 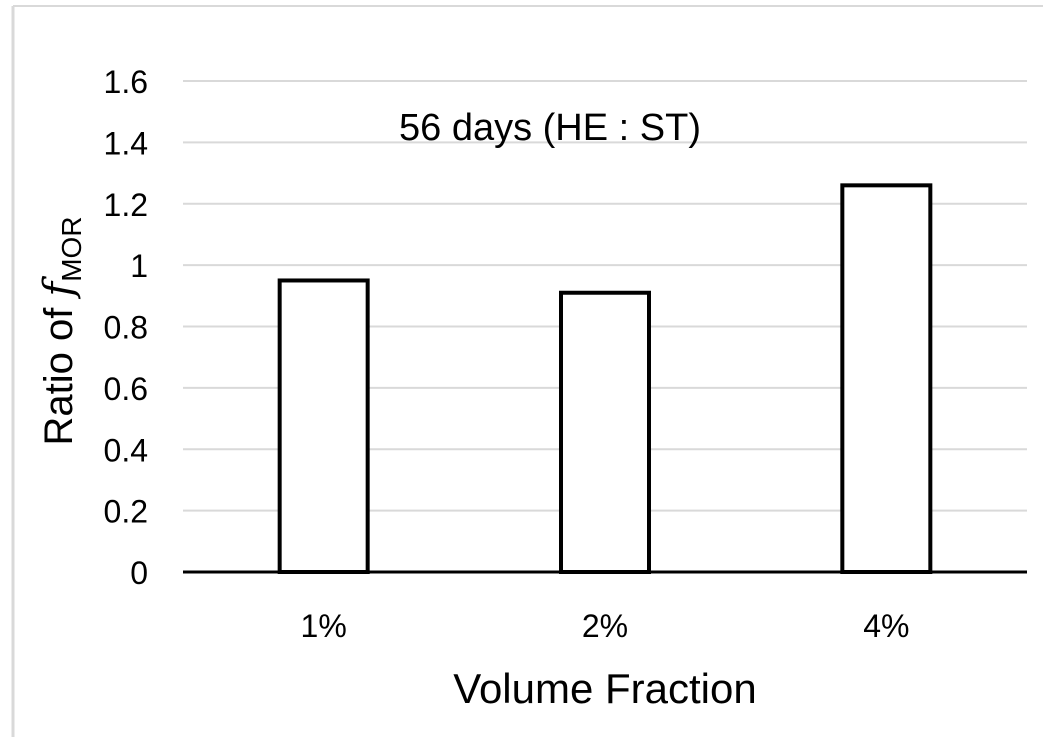 I want to click on chart-annotation: 56 days (HE : ST), so click(x=550, y=128).